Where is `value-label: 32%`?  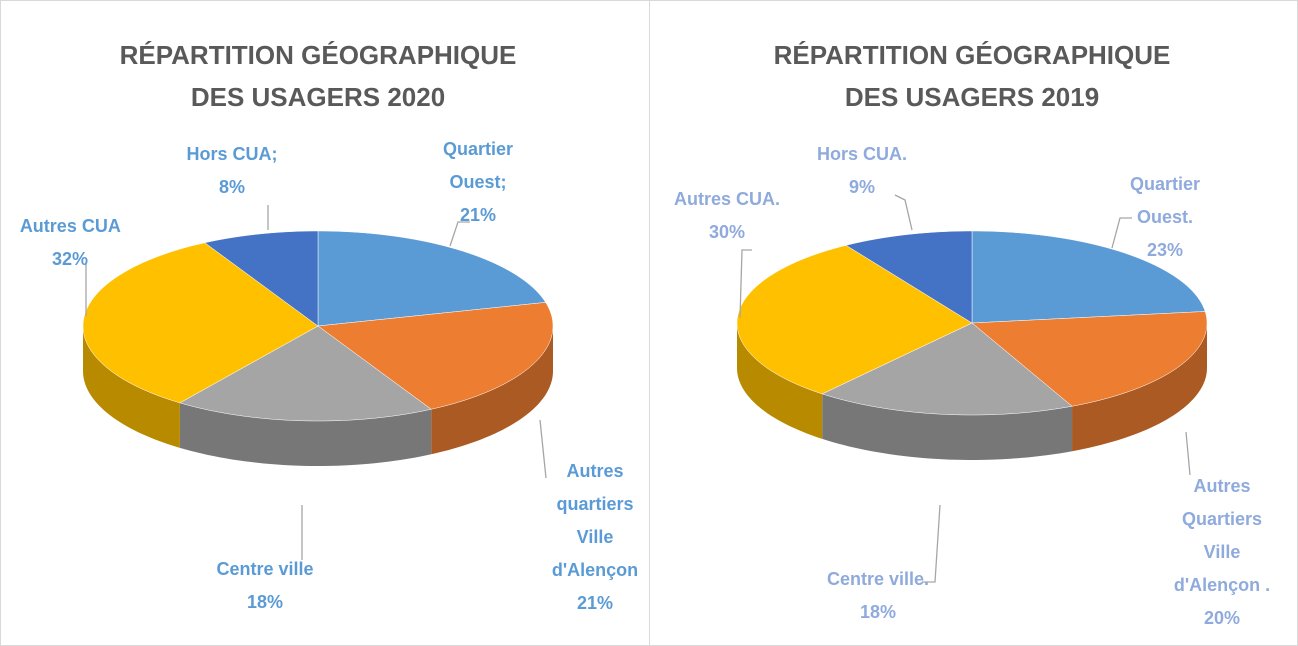 value-label: 32% is located at coordinates (70, 259).